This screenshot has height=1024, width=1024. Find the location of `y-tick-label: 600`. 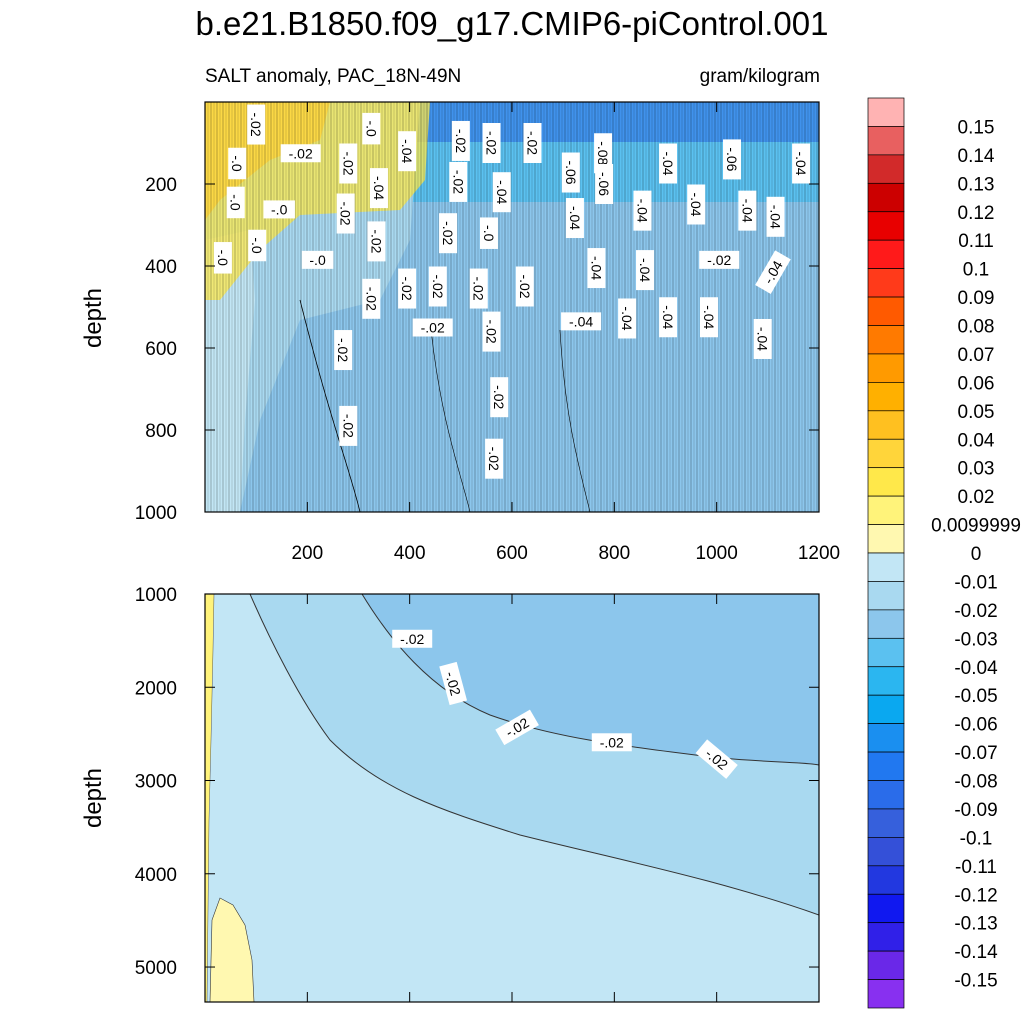

y-tick-label: 600 is located at coordinates (161, 349).